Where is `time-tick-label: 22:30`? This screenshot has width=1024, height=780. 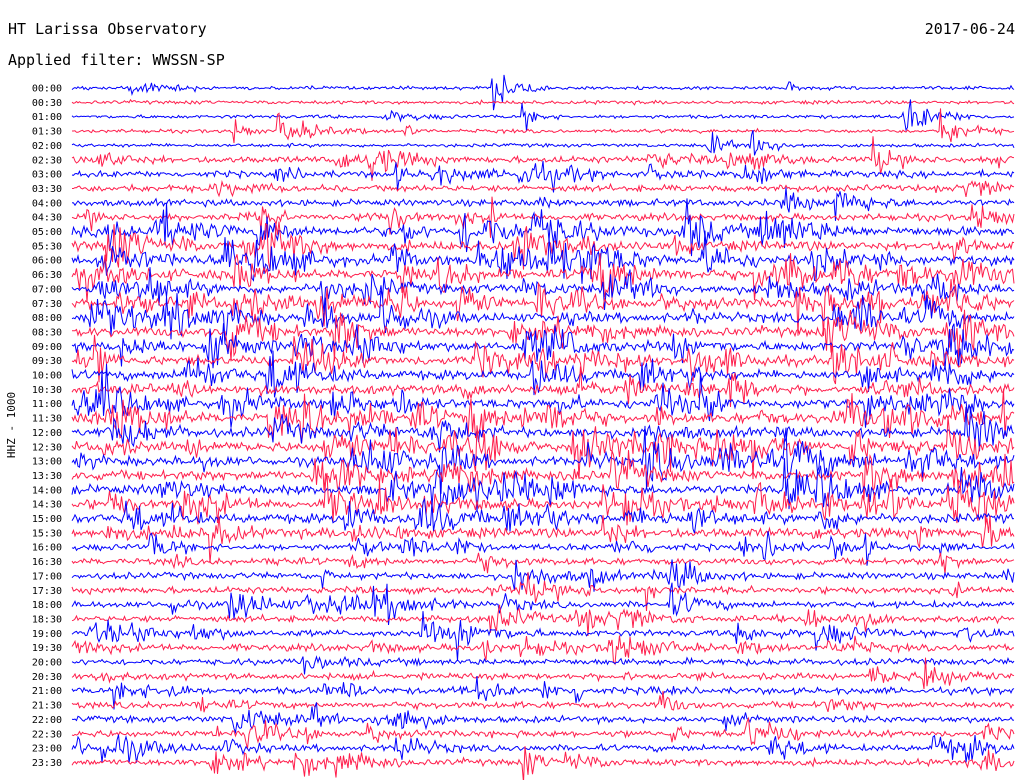 time-tick-label: 22:30 is located at coordinates (47, 734).